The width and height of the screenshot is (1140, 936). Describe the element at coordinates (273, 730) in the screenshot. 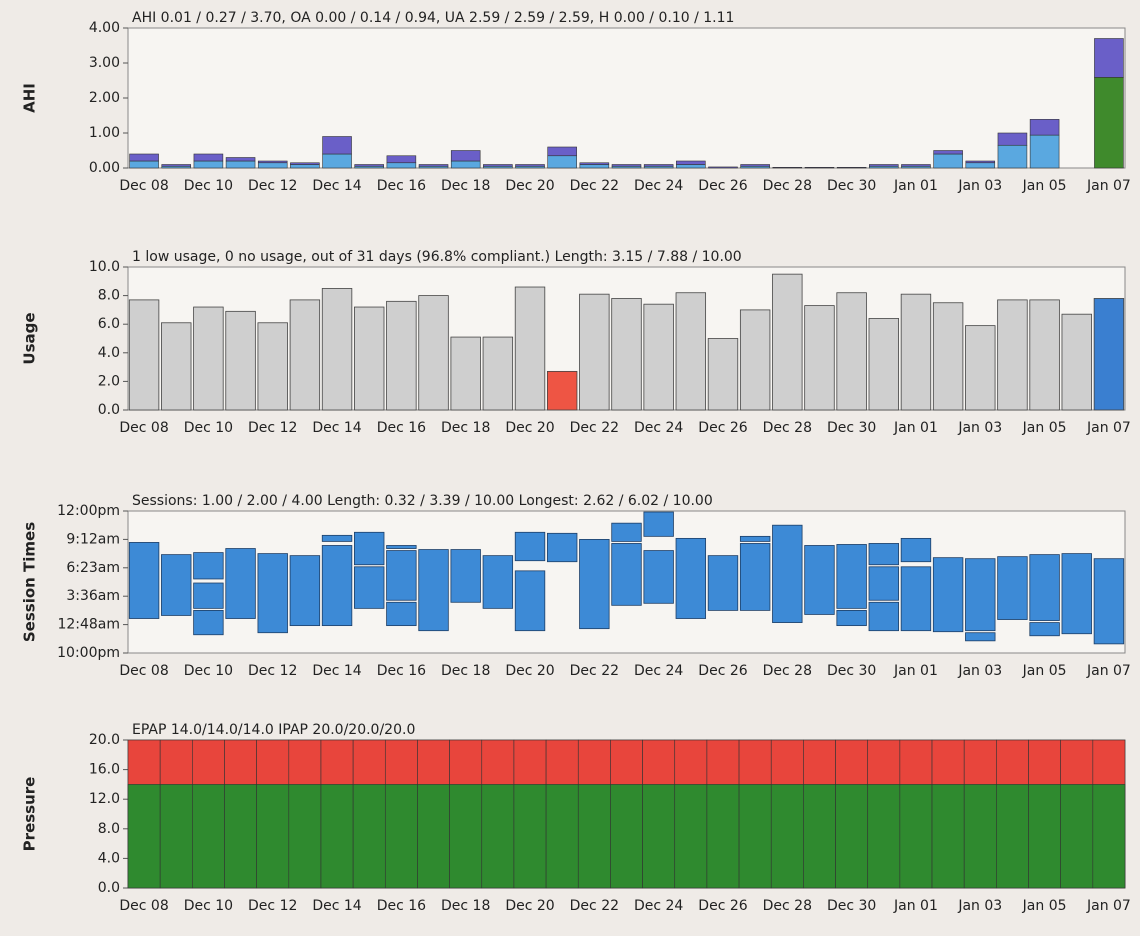

I see `chart-subtitle: EPAP 14.0/14.0/14.0 IPAP 20.0/20.0/20.0` at that location.